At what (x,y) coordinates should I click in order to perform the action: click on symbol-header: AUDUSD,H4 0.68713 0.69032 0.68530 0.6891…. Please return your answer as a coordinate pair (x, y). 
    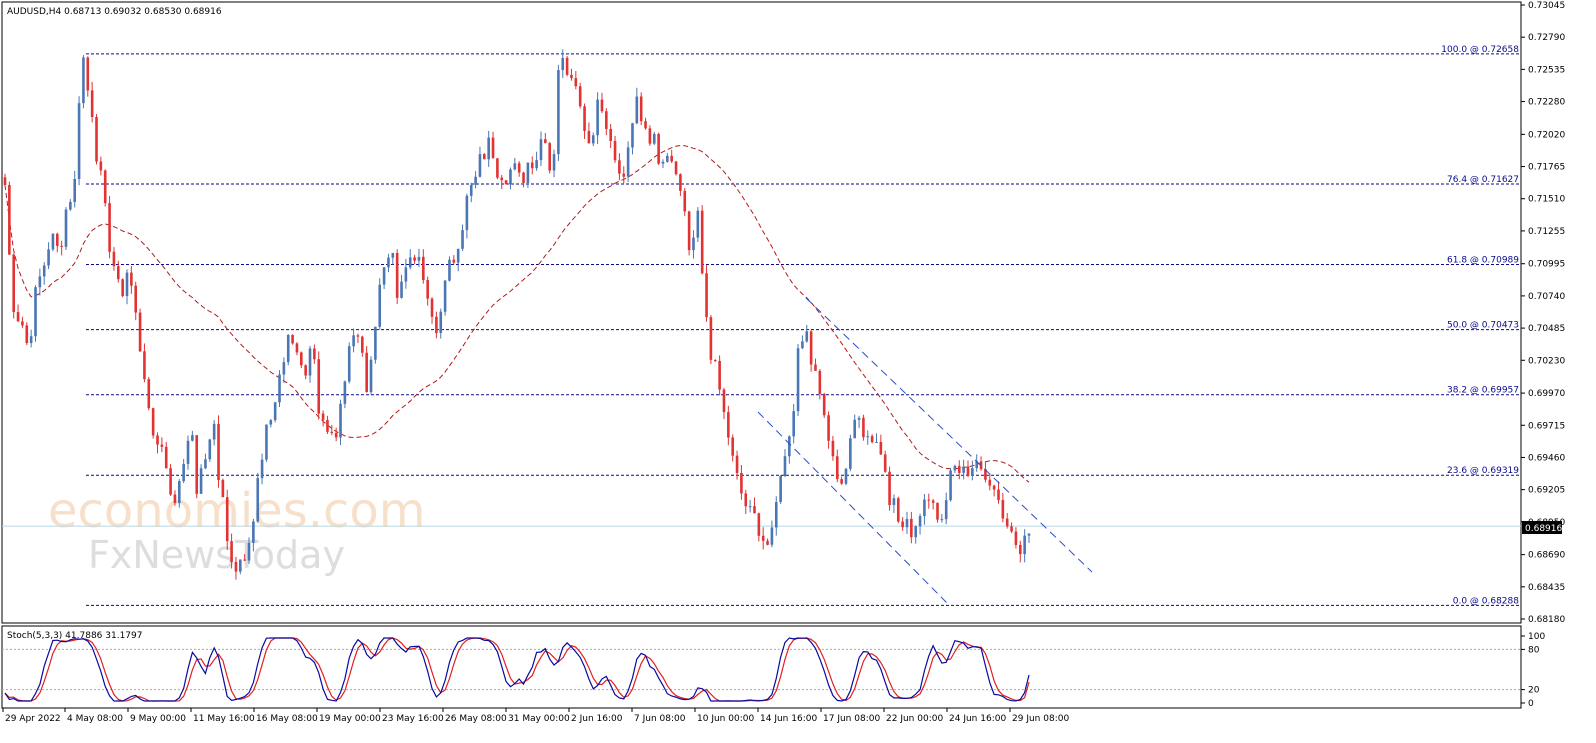
    Looking at the image, I should click on (114, 12).